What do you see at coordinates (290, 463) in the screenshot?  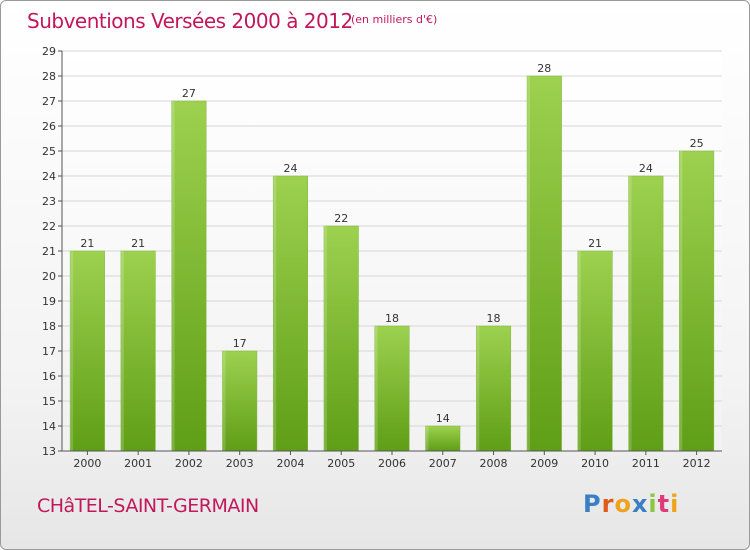 I see `x-tick-label-2004: 2004` at bounding box center [290, 463].